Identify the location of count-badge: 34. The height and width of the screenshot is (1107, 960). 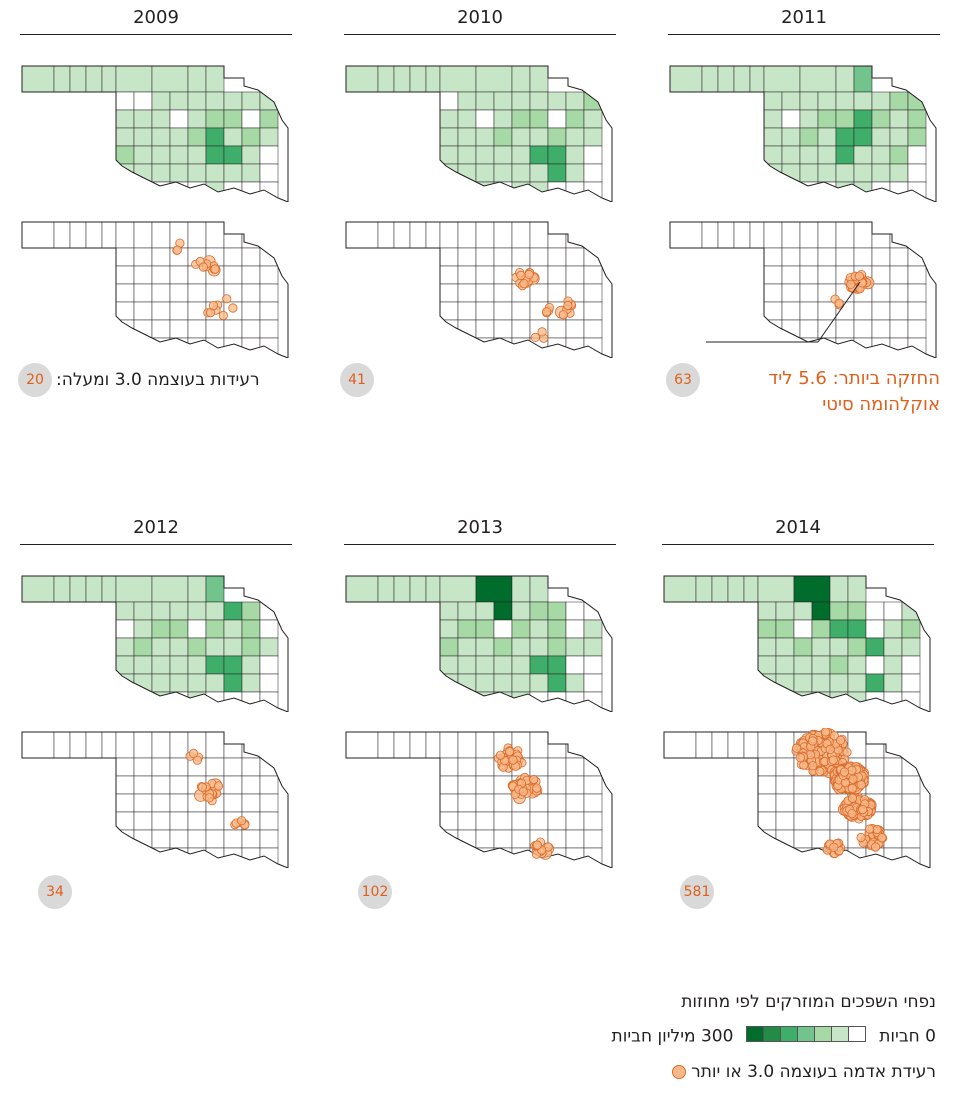
(55, 892).